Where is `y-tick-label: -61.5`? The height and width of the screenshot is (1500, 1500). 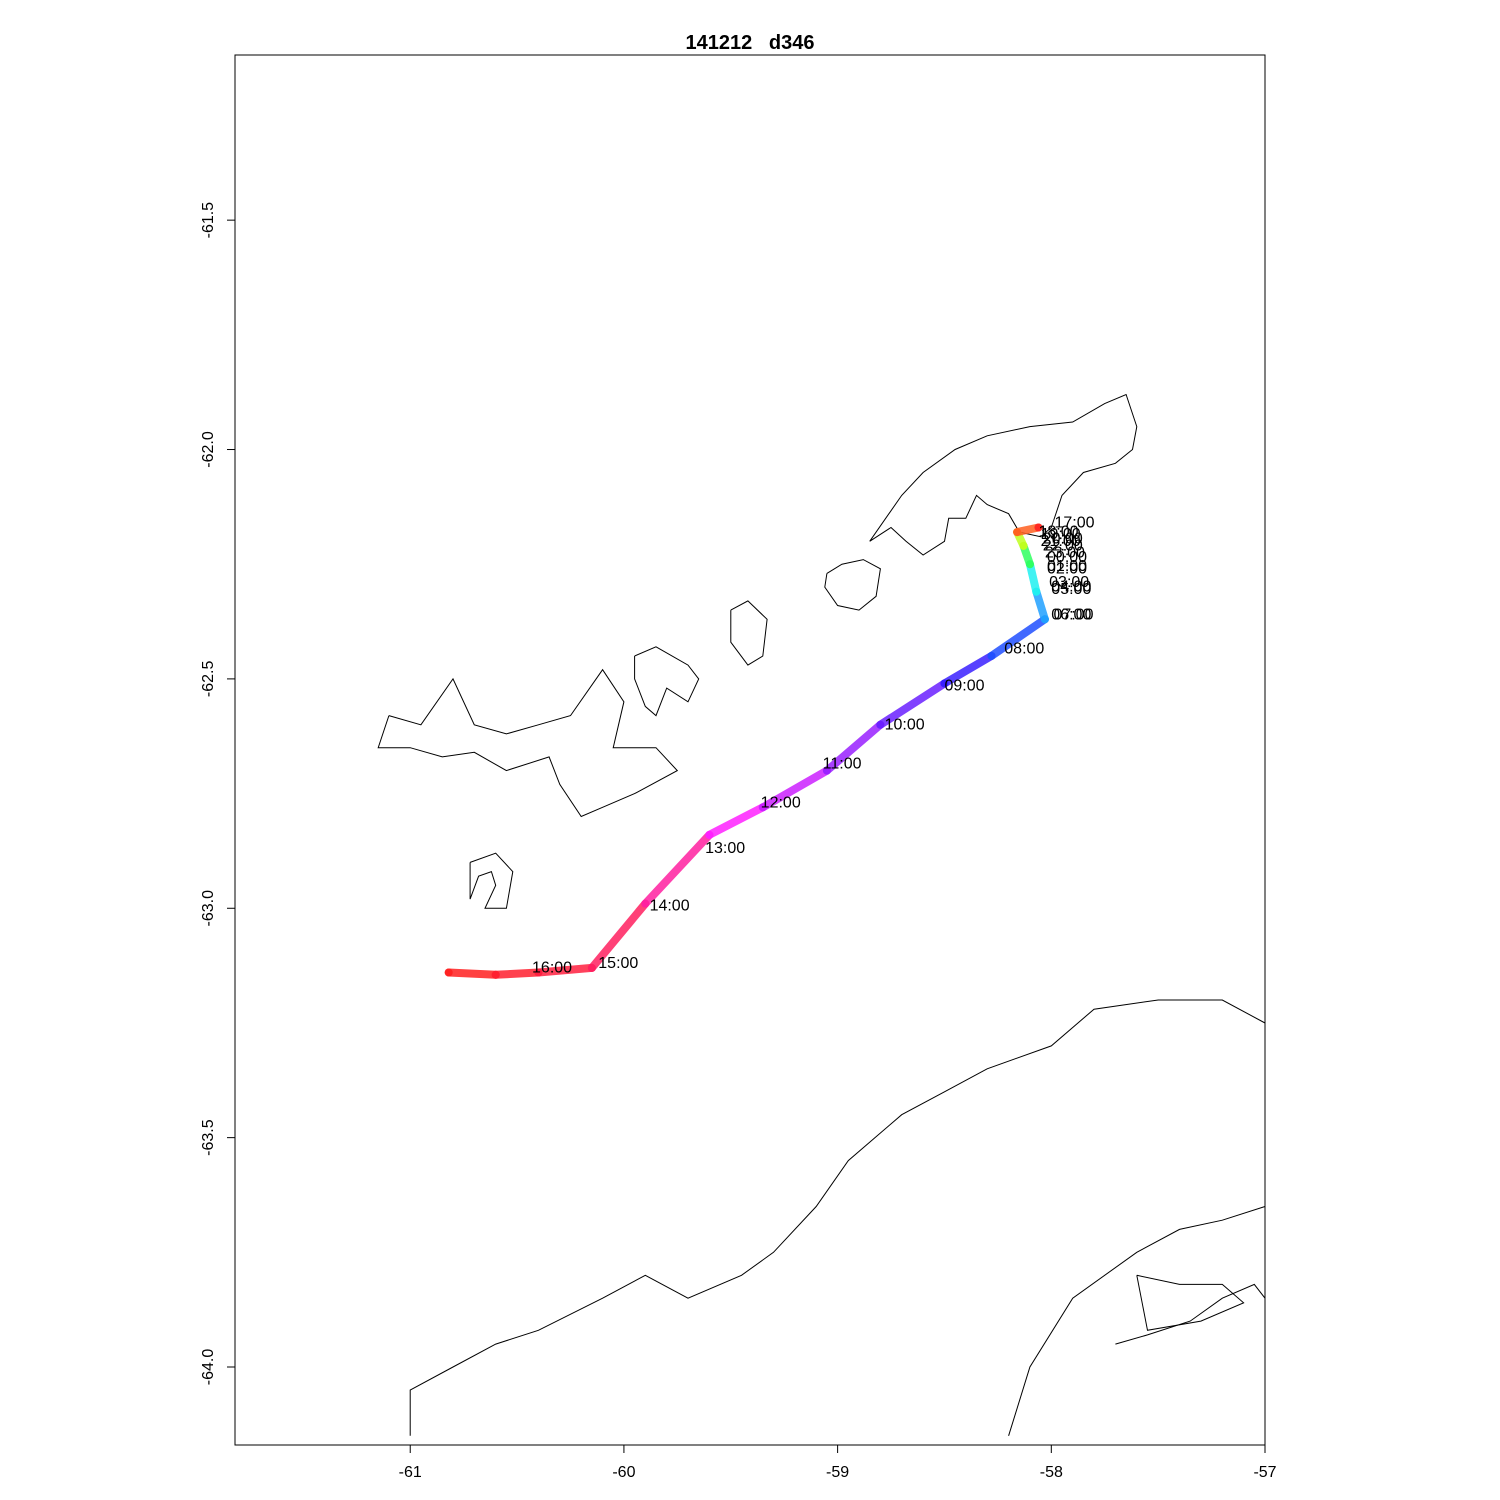
y-tick-label: -61.5 is located at coordinates (208, 220).